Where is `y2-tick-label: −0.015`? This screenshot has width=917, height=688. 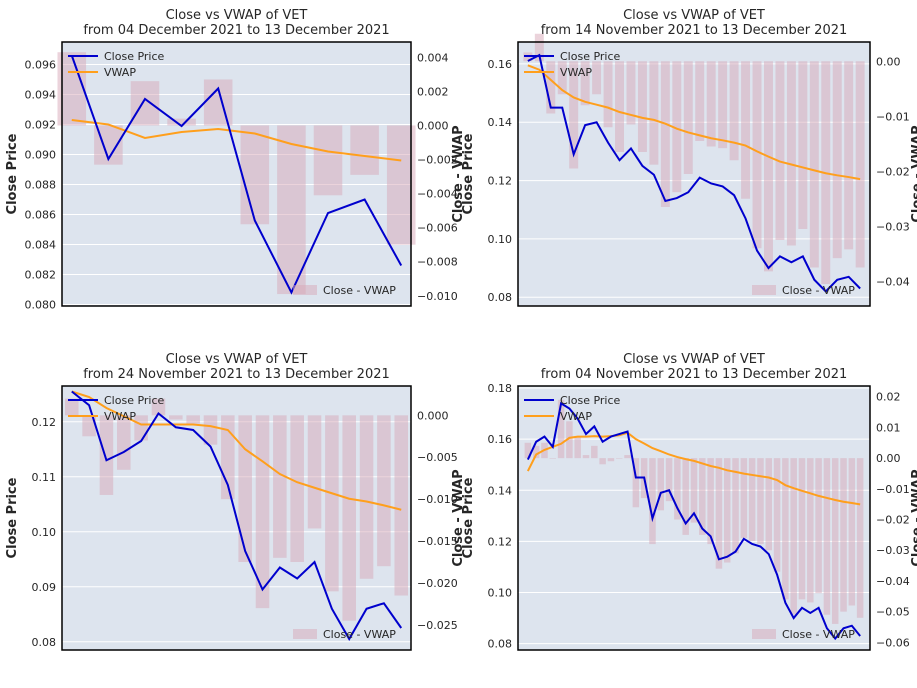
y2-tick-label: −0.015 is located at coordinates (437, 541).